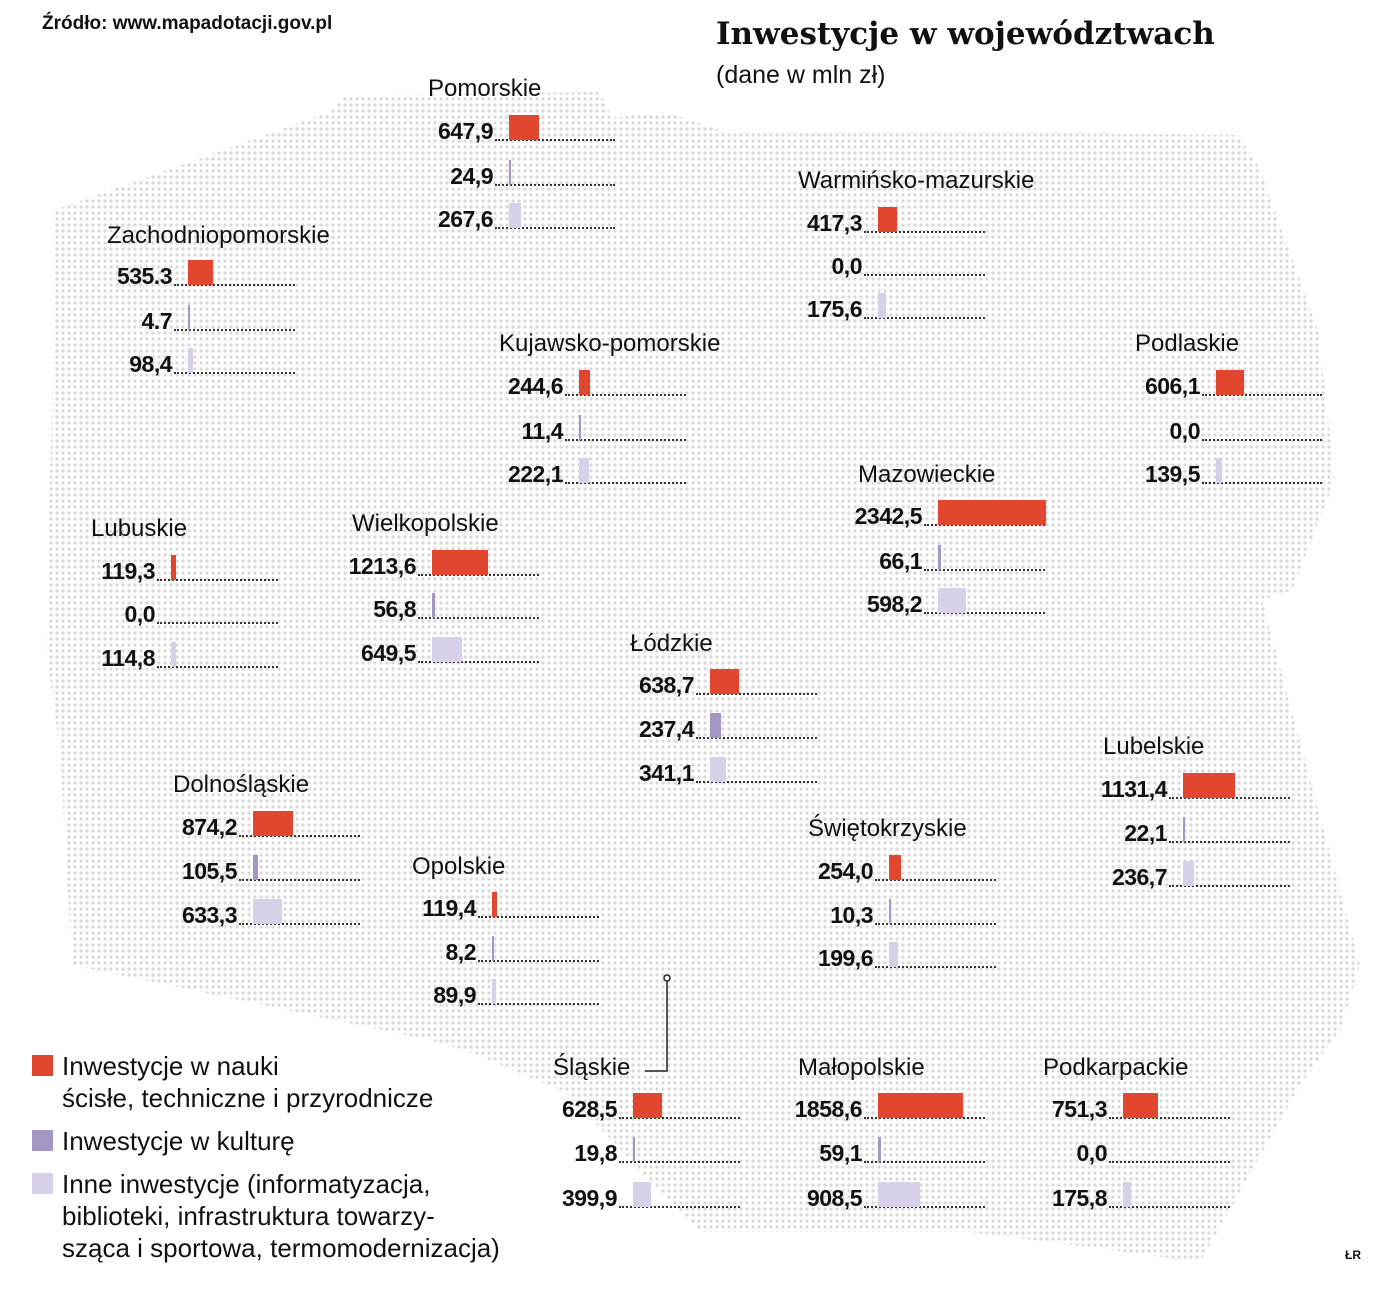  What do you see at coordinates (1139, 877) in the screenshot?
I see `data-label: 236,7` at bounding box center [1139, 877].